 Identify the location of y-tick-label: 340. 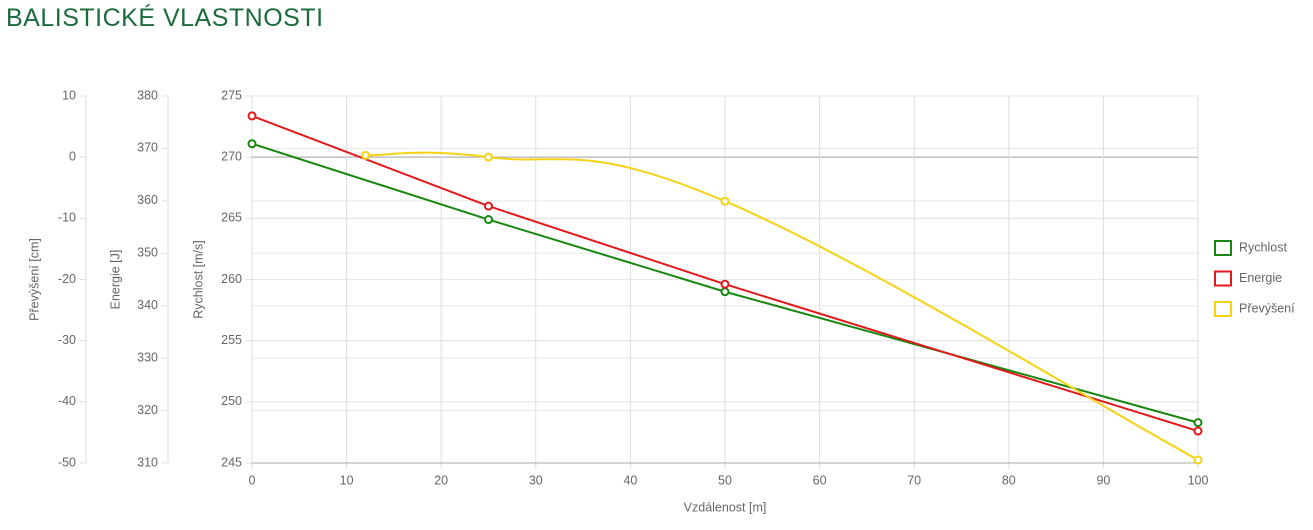
(147, 305).